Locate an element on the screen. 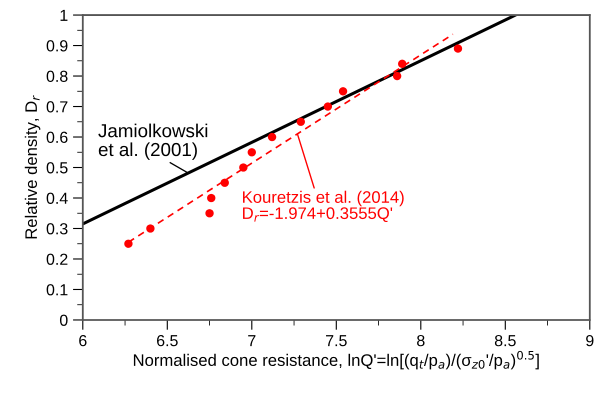 The height and width of the screenshot is (396, 600). y-tick-label: 0.6 is located at coordinates (57, 137).